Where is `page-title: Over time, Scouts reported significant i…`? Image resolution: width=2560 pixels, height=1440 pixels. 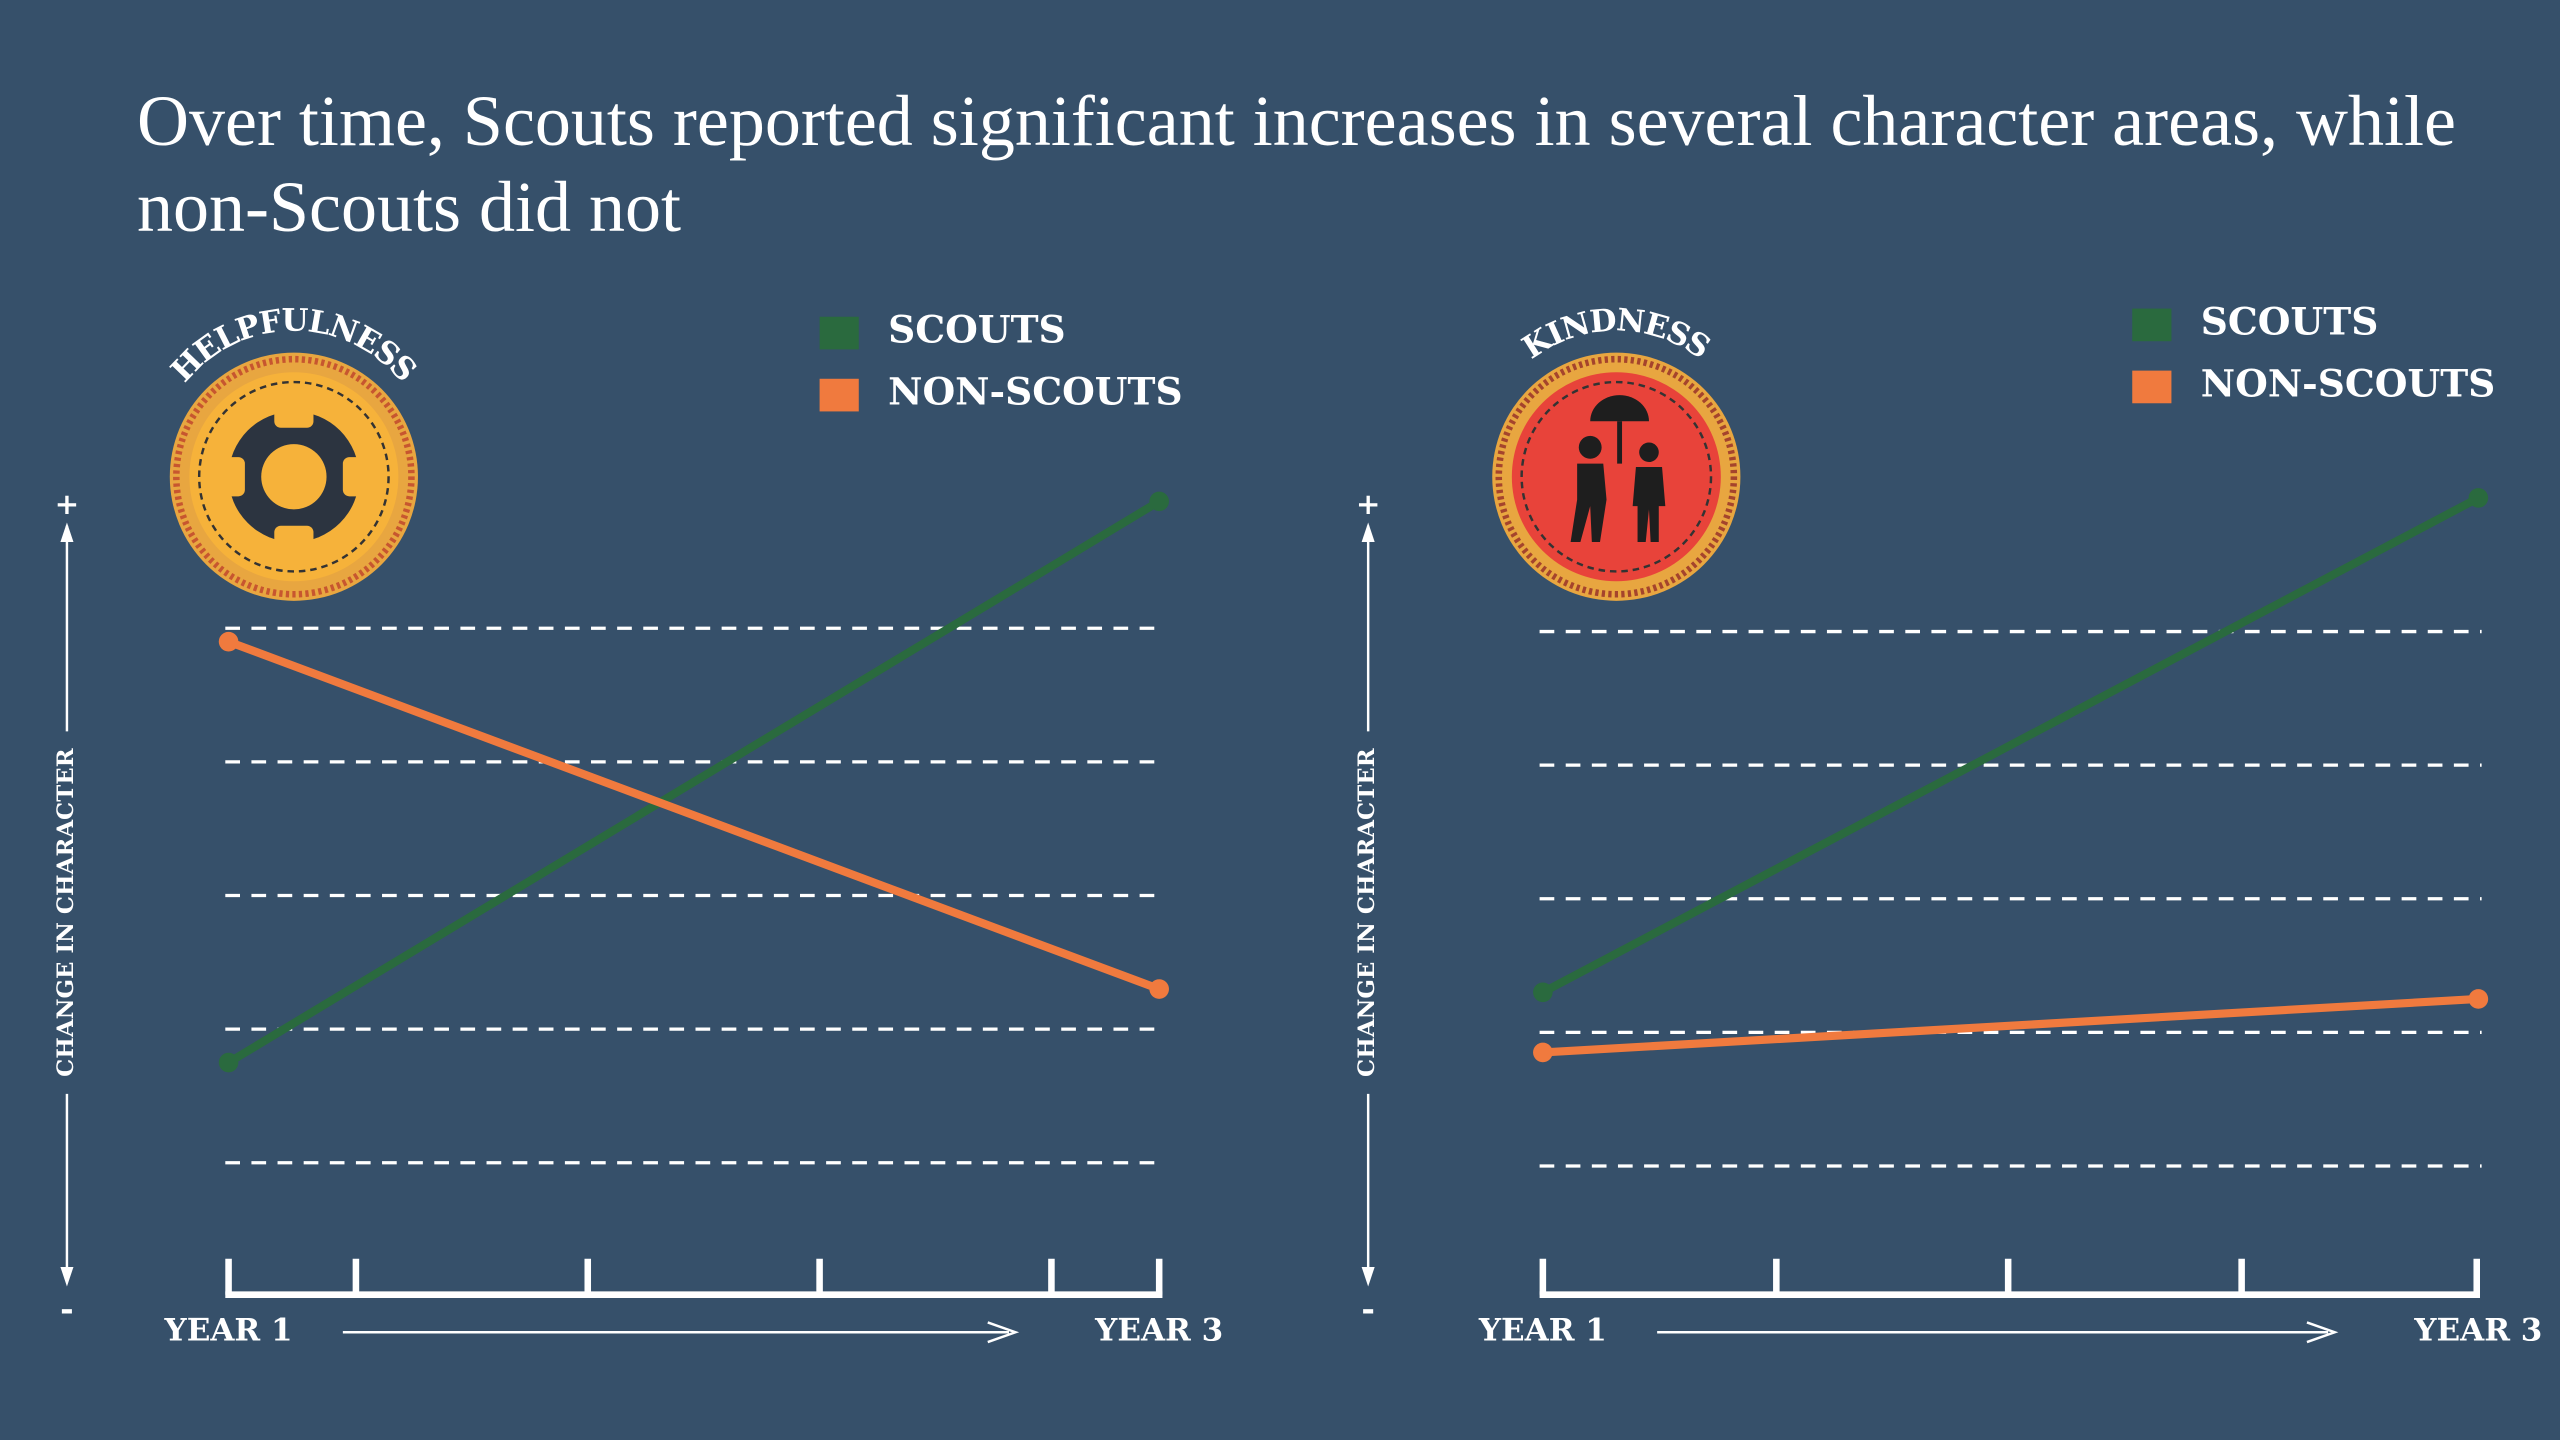
page-title: Over time, Scouts reported significant i… is located at coordinates (1297, 164).